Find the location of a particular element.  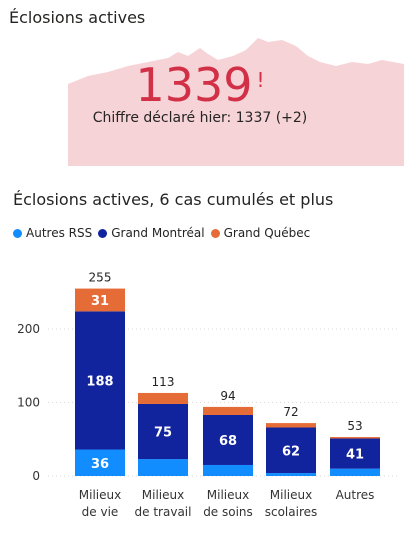

legend-label: Grand Québec is located at coordinates (267, 233).